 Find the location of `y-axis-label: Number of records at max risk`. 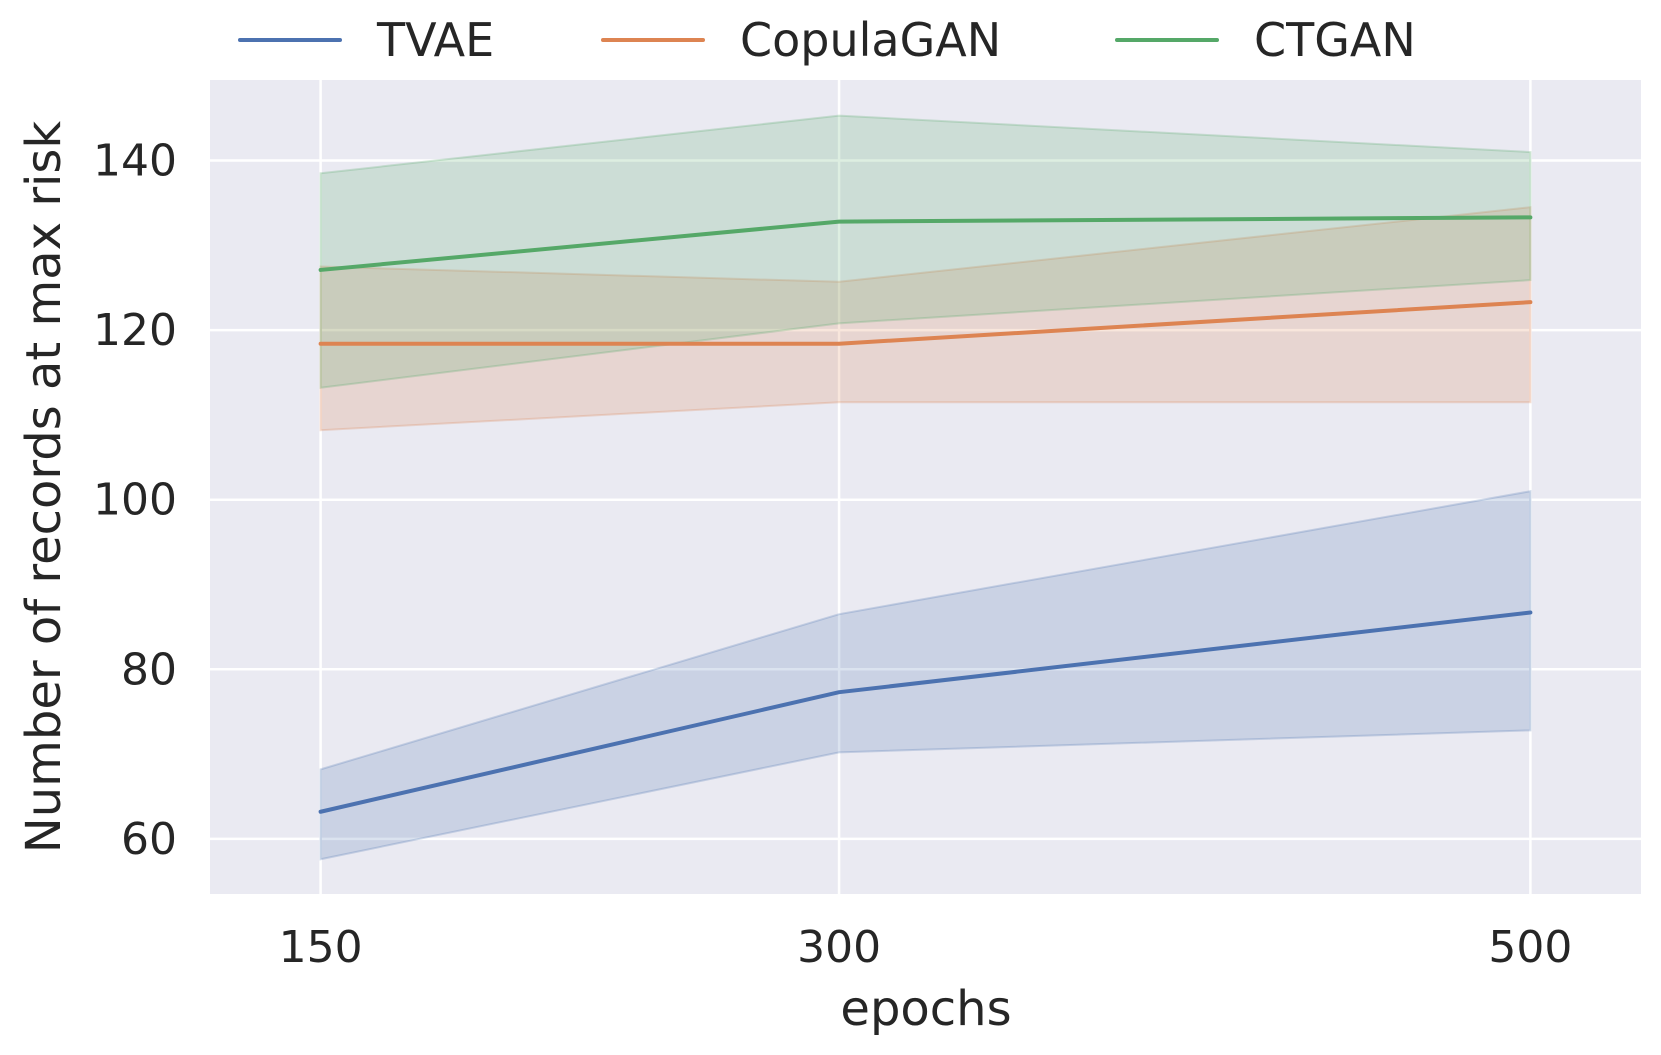

y-axis-label: Number of records at max risk is located at coordinates (44, 487).